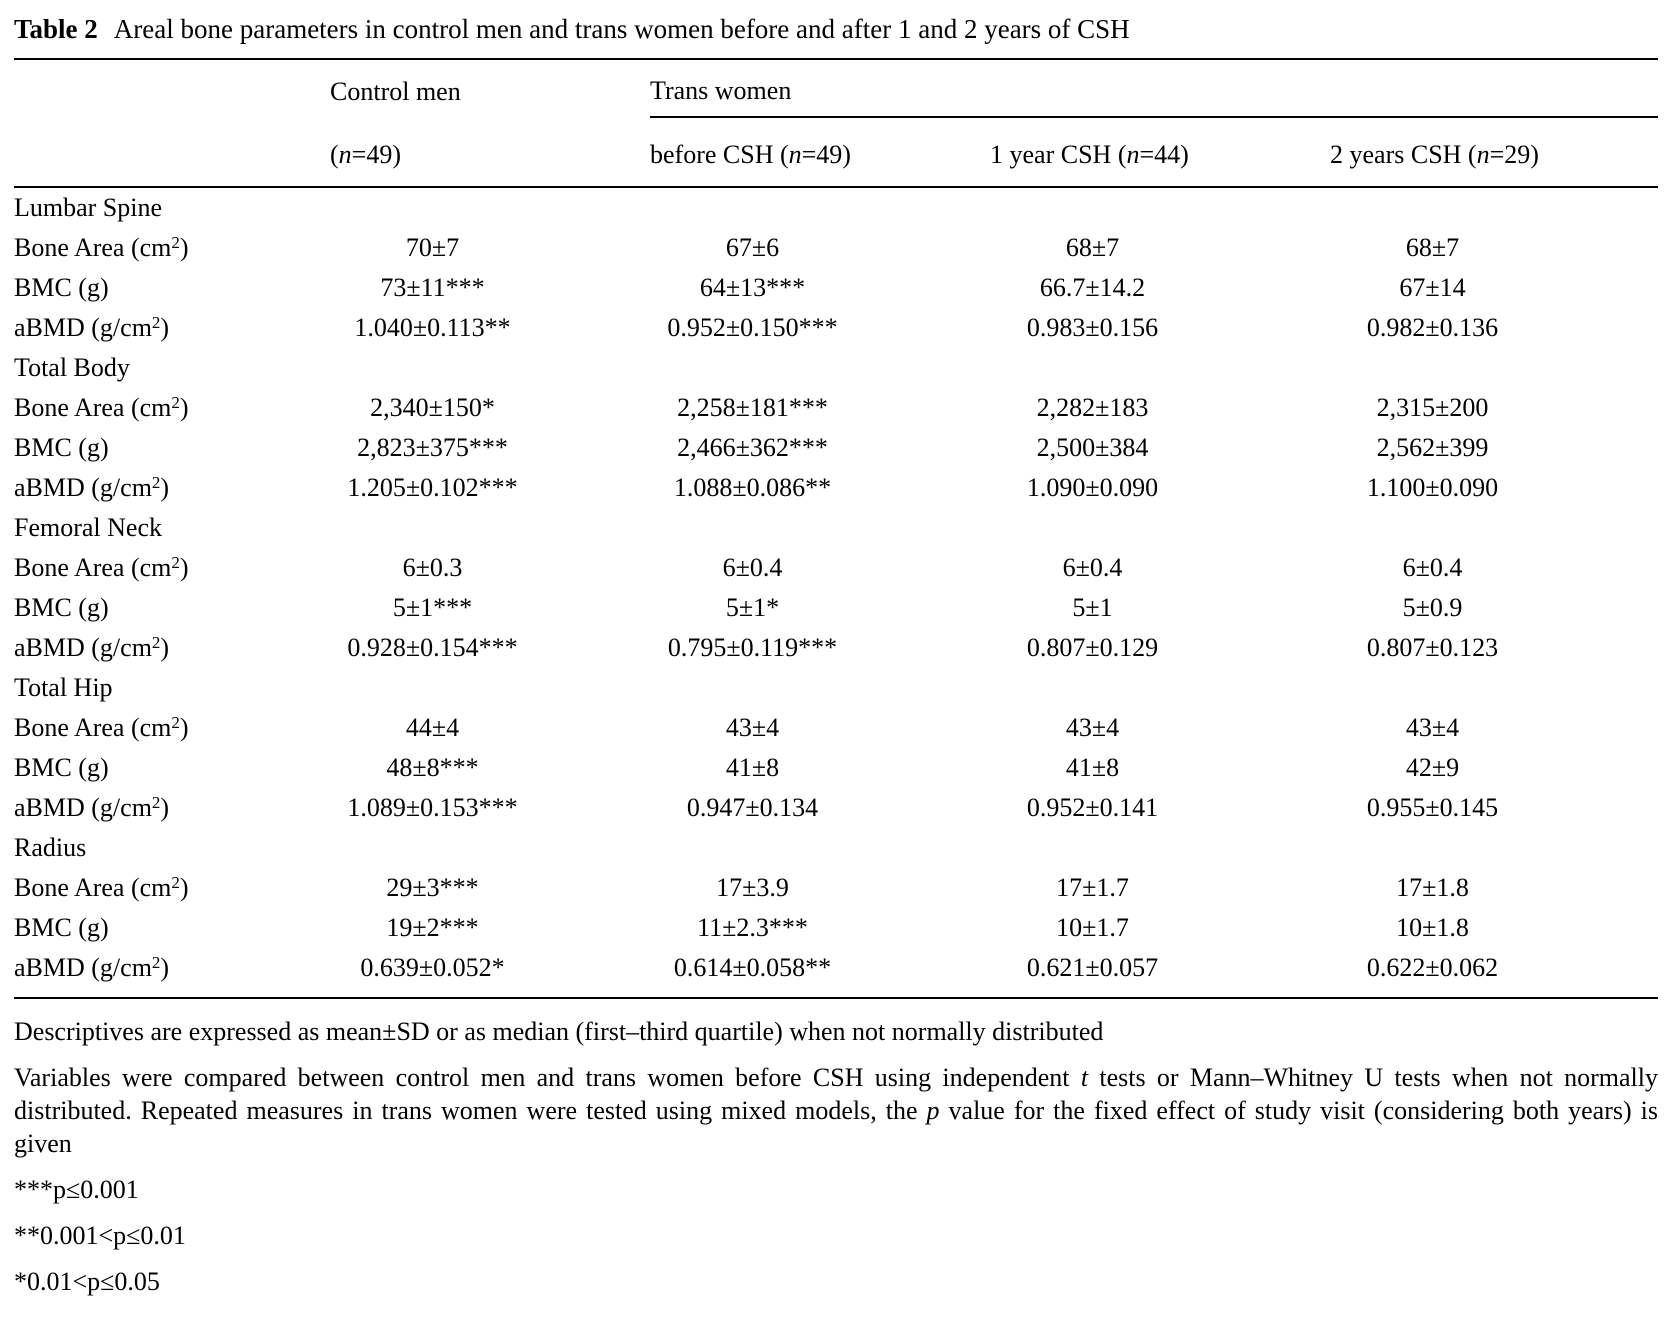 This screenshot has height=1337, width=1672. Describe the element at coordinates (933, 1110) in the screenshot. I see `footnote-italic-p: p` at that location.